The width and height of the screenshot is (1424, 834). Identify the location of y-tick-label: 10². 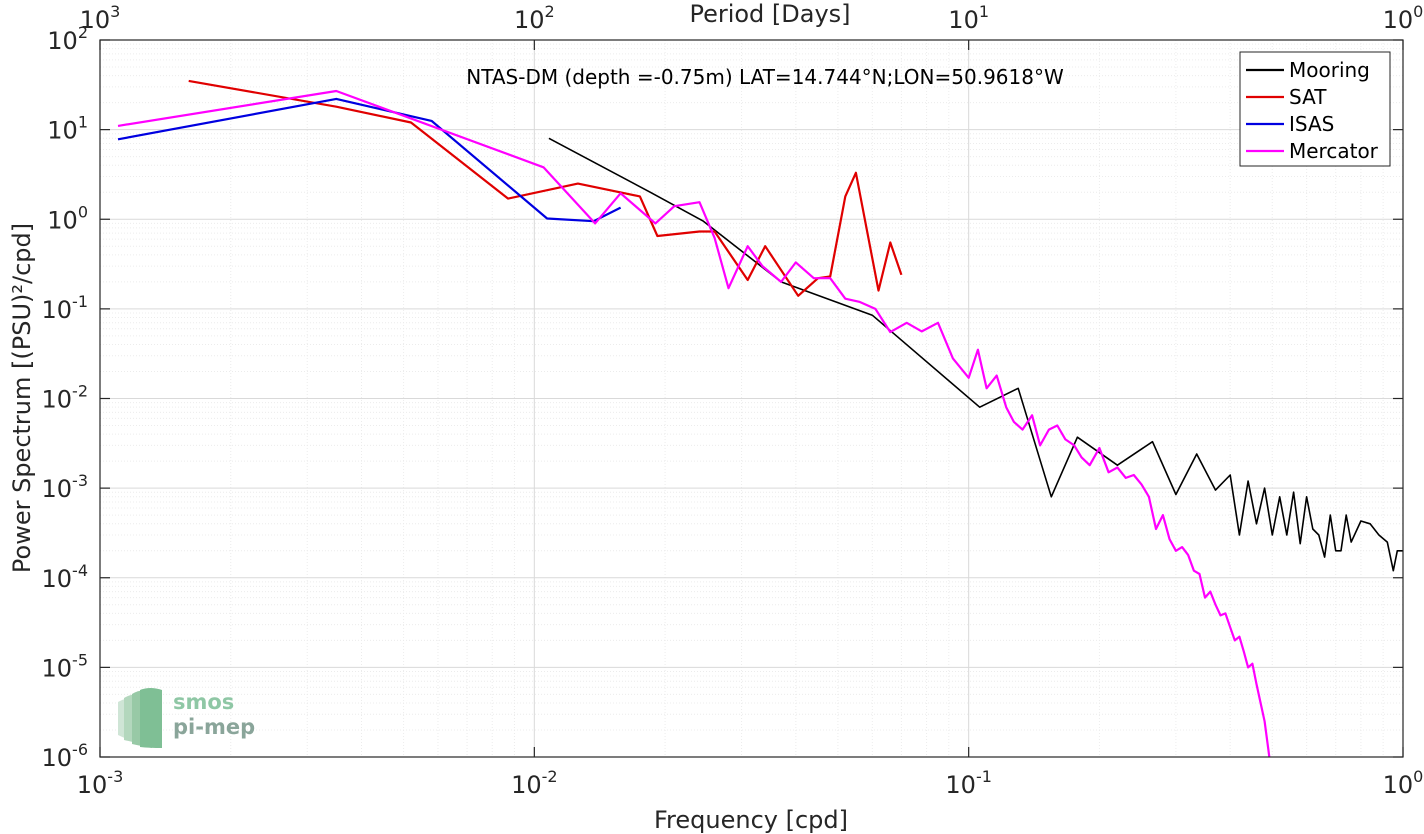
(67, 39).